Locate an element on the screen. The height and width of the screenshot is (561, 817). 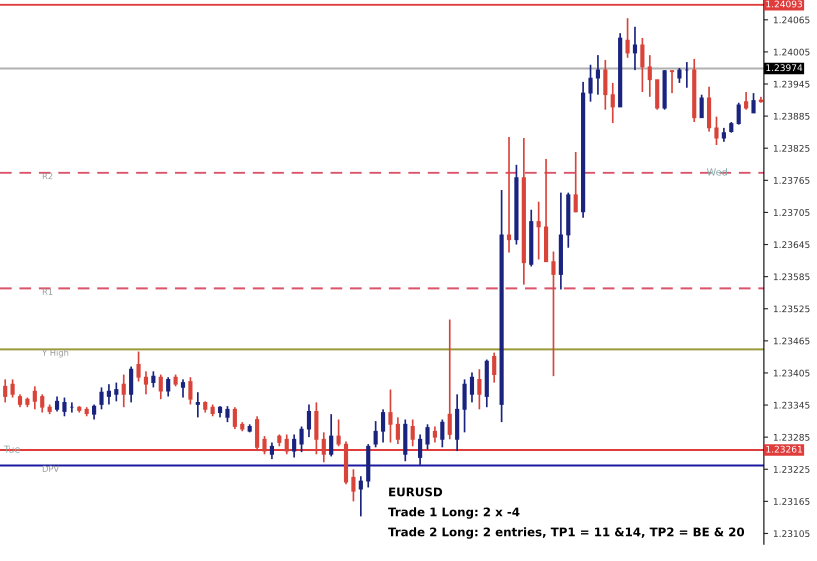
y-tick-label: 1.23345 is located at coordinates (792, 405).